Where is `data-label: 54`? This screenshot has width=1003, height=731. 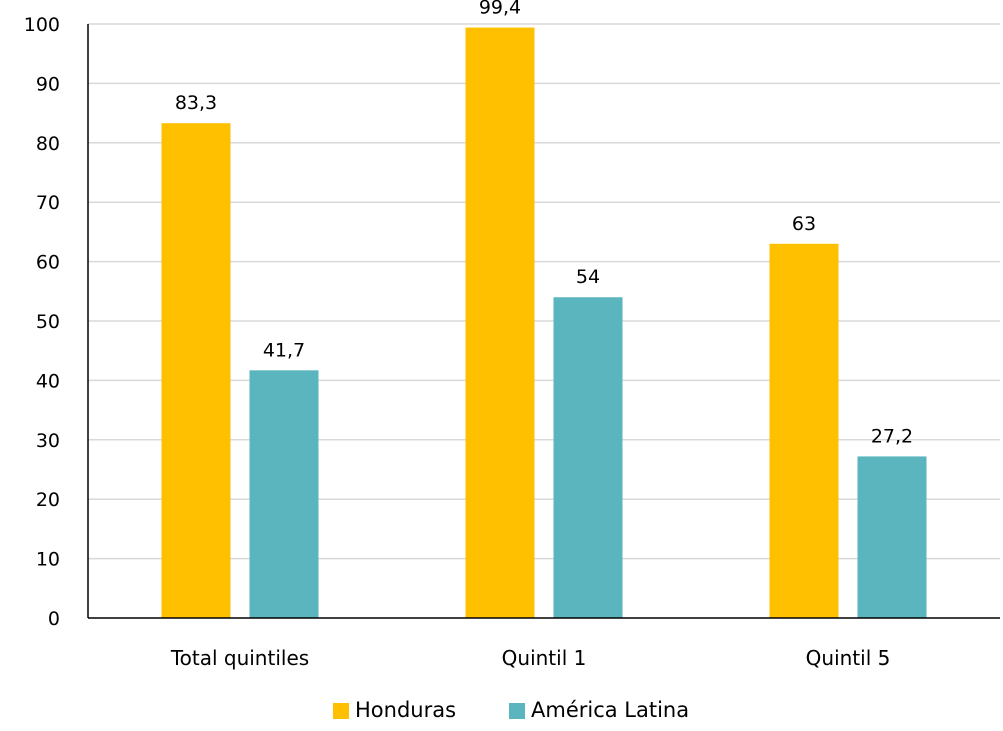 data-label: 54 is located at coordinates (588, 277).